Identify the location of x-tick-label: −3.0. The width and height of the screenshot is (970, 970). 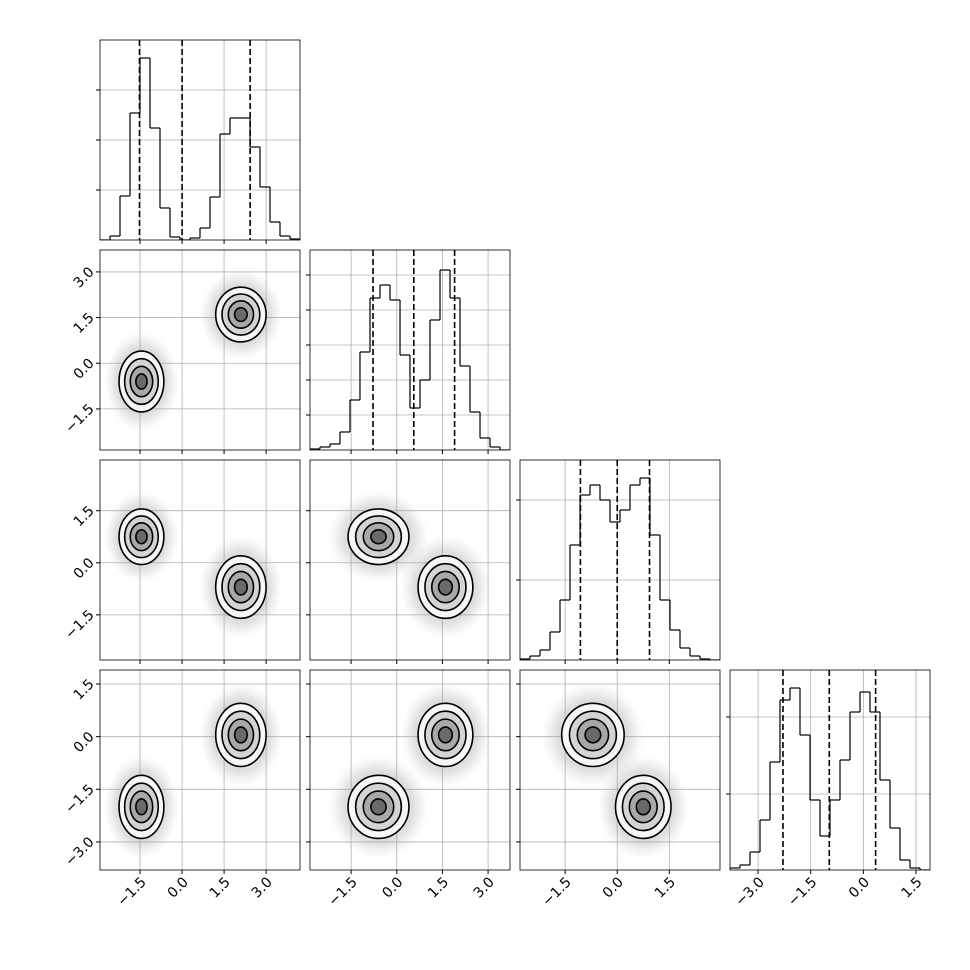
(749, 891).